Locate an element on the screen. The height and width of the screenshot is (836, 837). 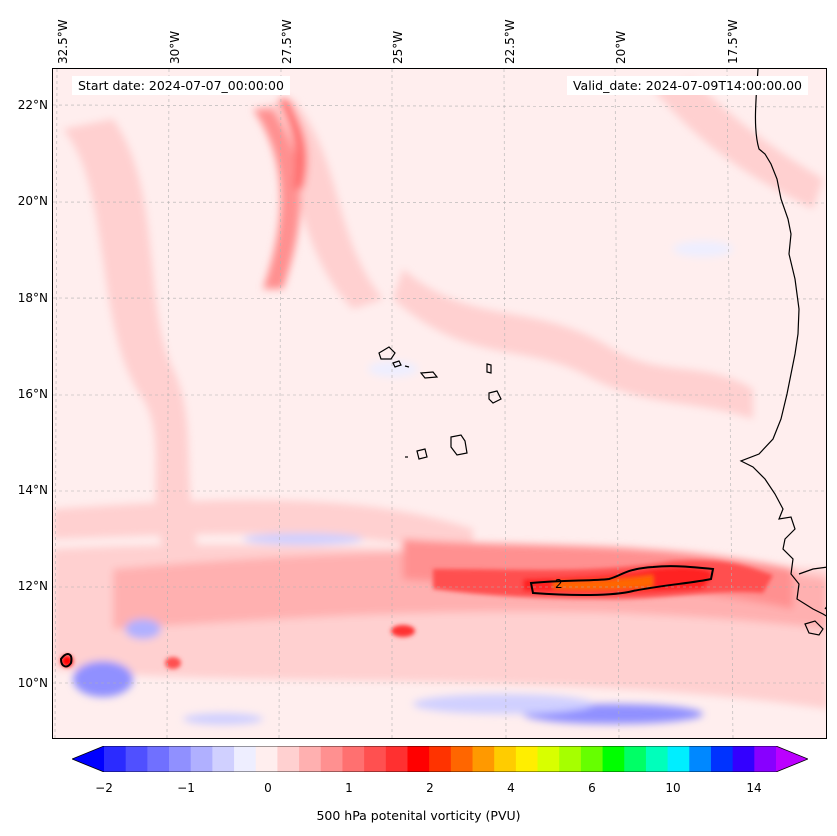
lon-label-text: 30°W is located at coordinates (175, 47).